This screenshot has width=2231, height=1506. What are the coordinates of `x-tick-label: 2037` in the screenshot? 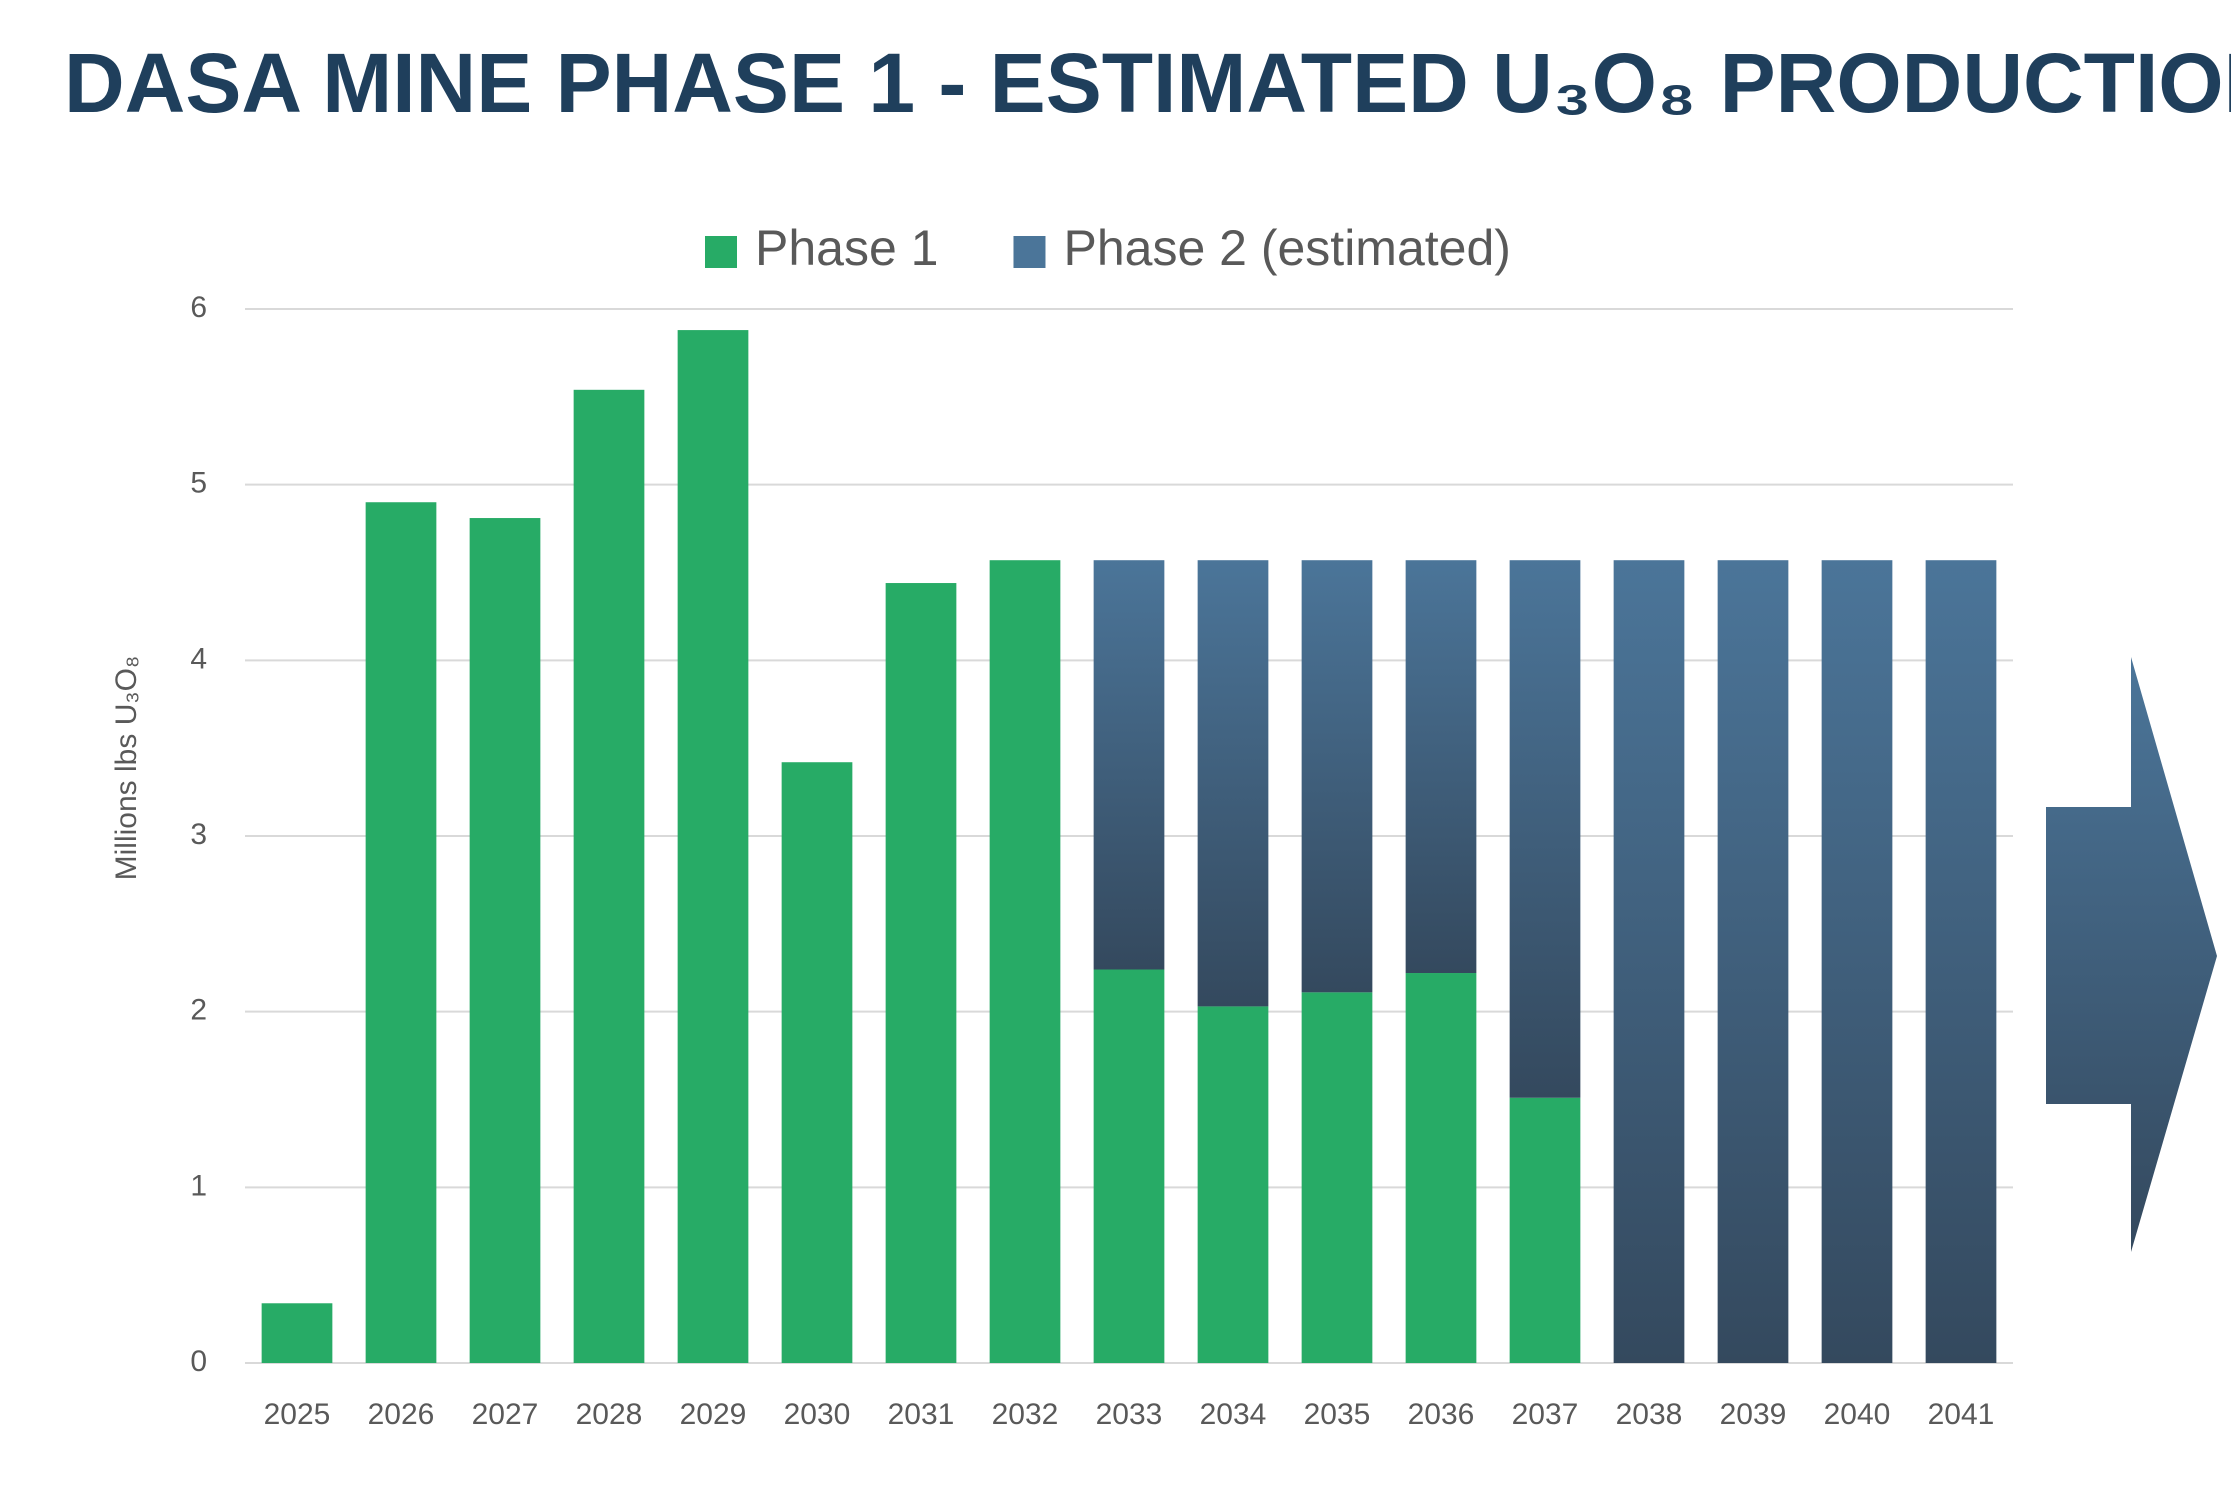 It's located at (1545, 1414).